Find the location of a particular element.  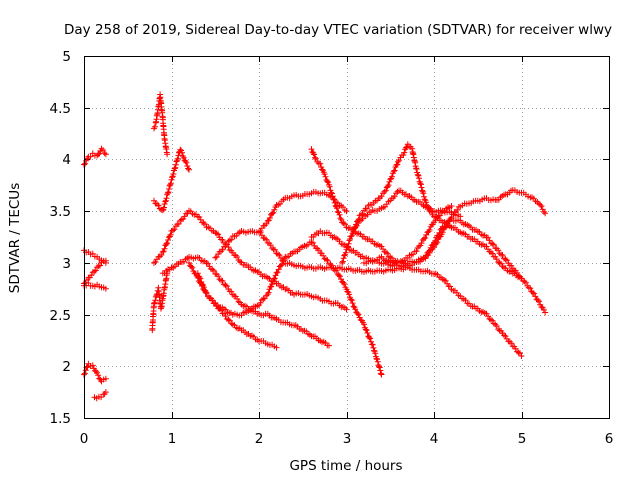

x-tick-label: 0 is located at coordinates (84, 439).